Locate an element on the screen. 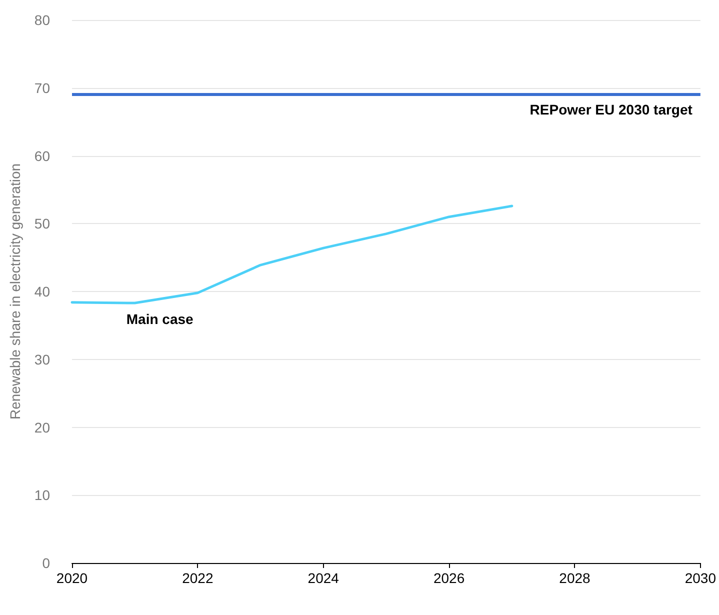 The image size is (719, 615). x-tick-label: 2020 is located at coordinates (72, 578).